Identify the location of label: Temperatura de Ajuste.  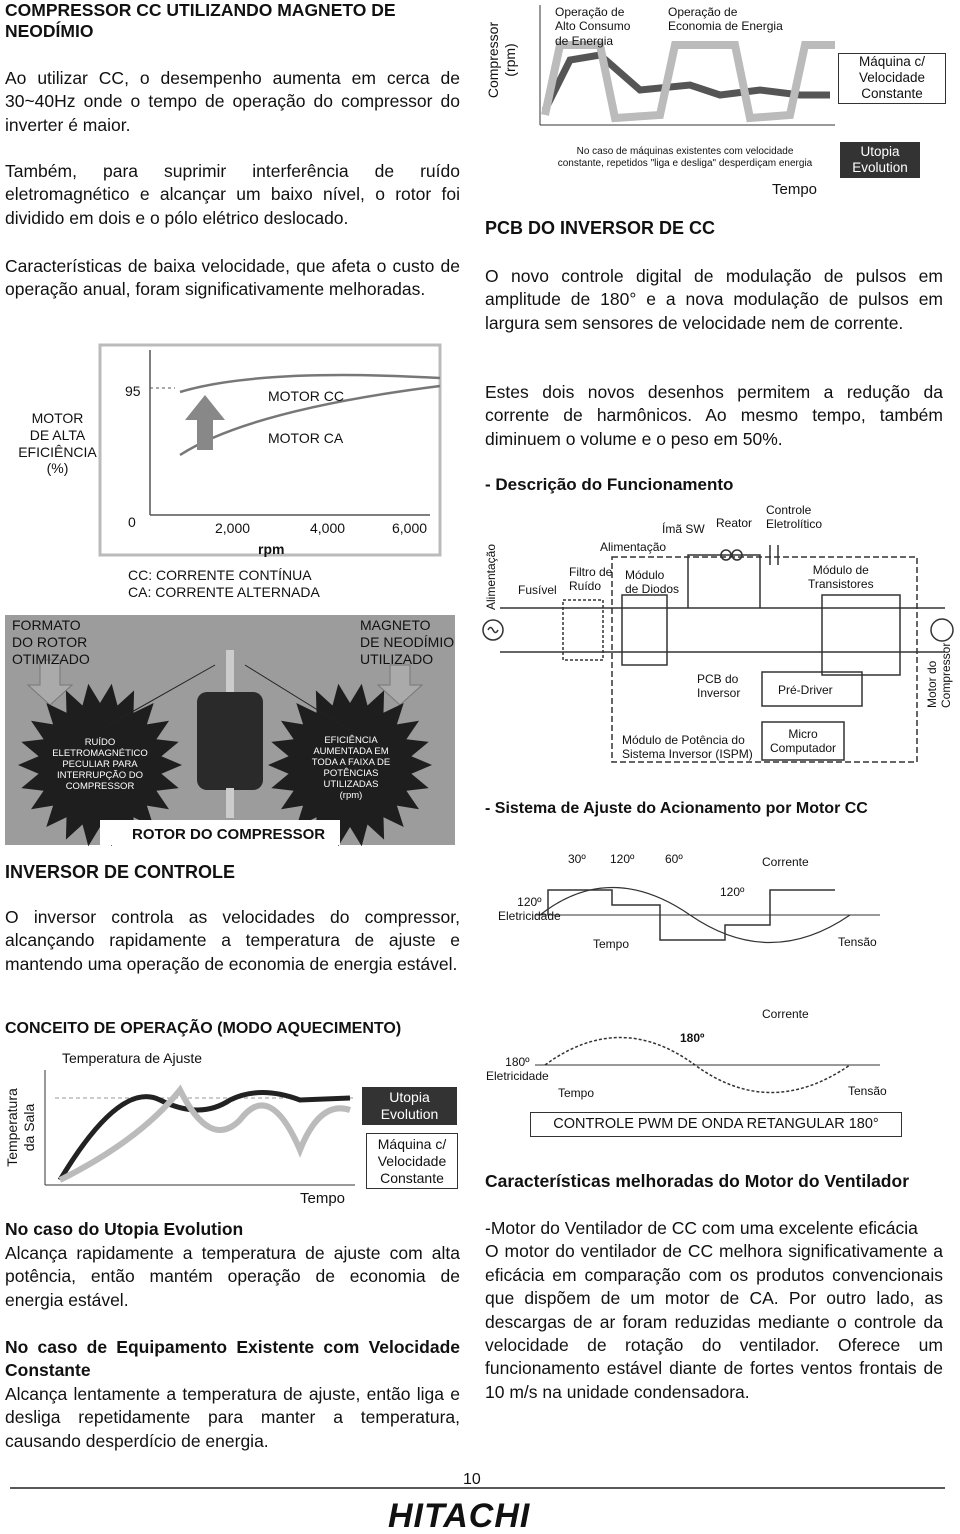
(132, 1058).